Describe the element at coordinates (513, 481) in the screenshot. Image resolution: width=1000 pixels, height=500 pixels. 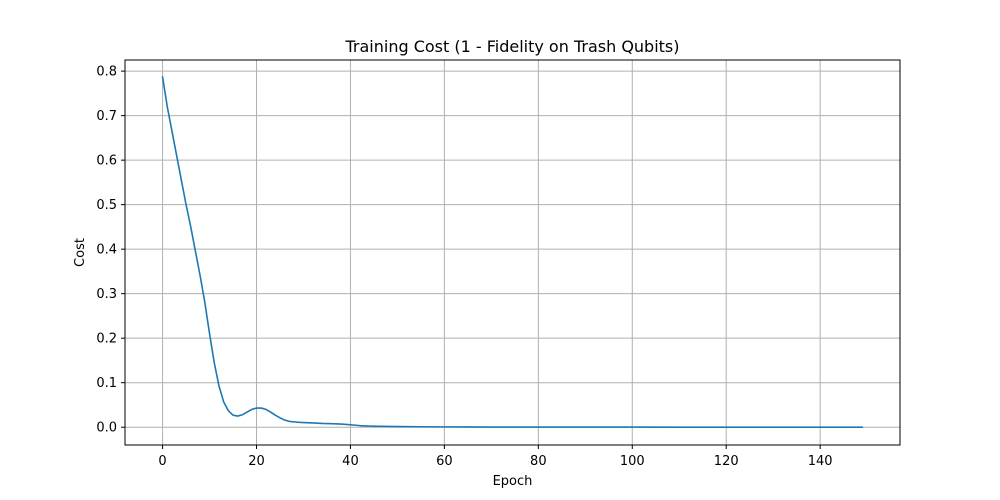
I see `x-axis-label: Epoch` at that location.